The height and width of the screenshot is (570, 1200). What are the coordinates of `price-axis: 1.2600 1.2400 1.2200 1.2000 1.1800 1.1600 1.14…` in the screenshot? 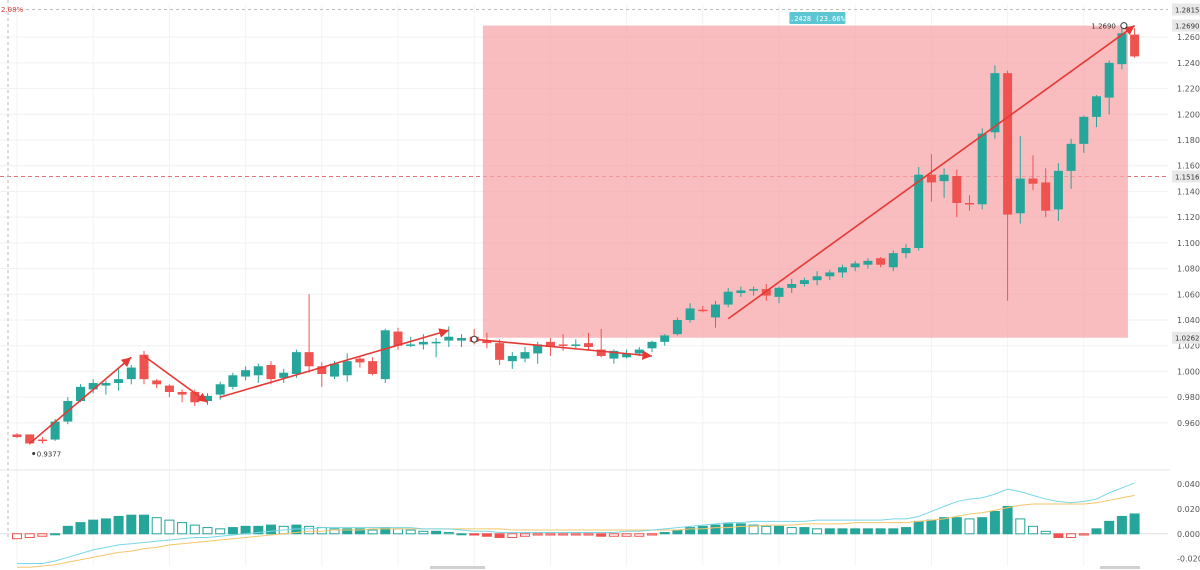 It's located at (1185, 285).